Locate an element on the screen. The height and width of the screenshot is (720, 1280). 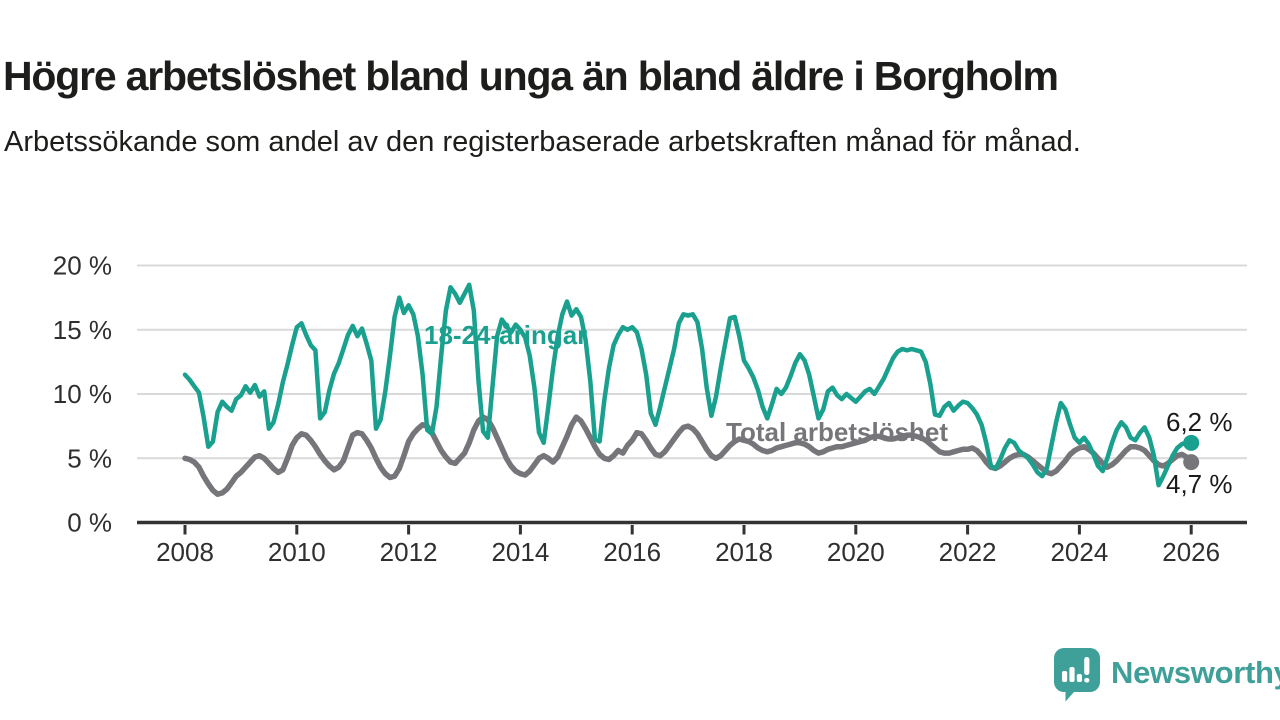
series-label-total: Total arbetslöshet is located at coordinates (837, 432).